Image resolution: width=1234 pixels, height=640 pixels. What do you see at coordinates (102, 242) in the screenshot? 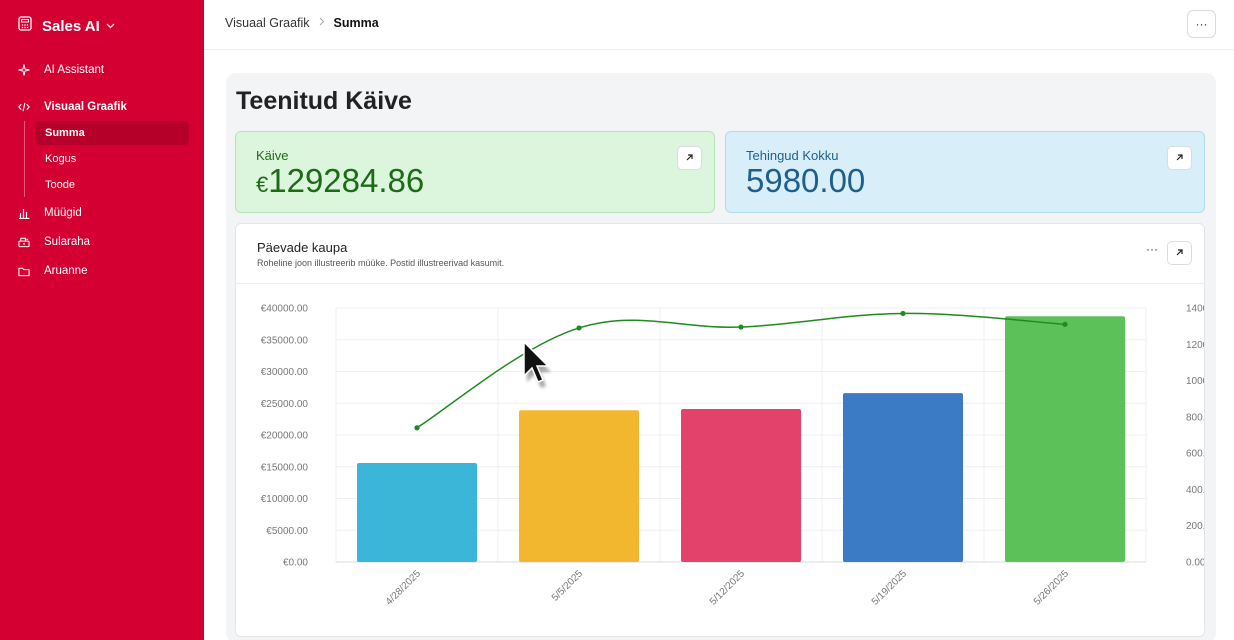
I see `sidebar-item-sularaha: Sularaha` at bounding box center [102, 242].